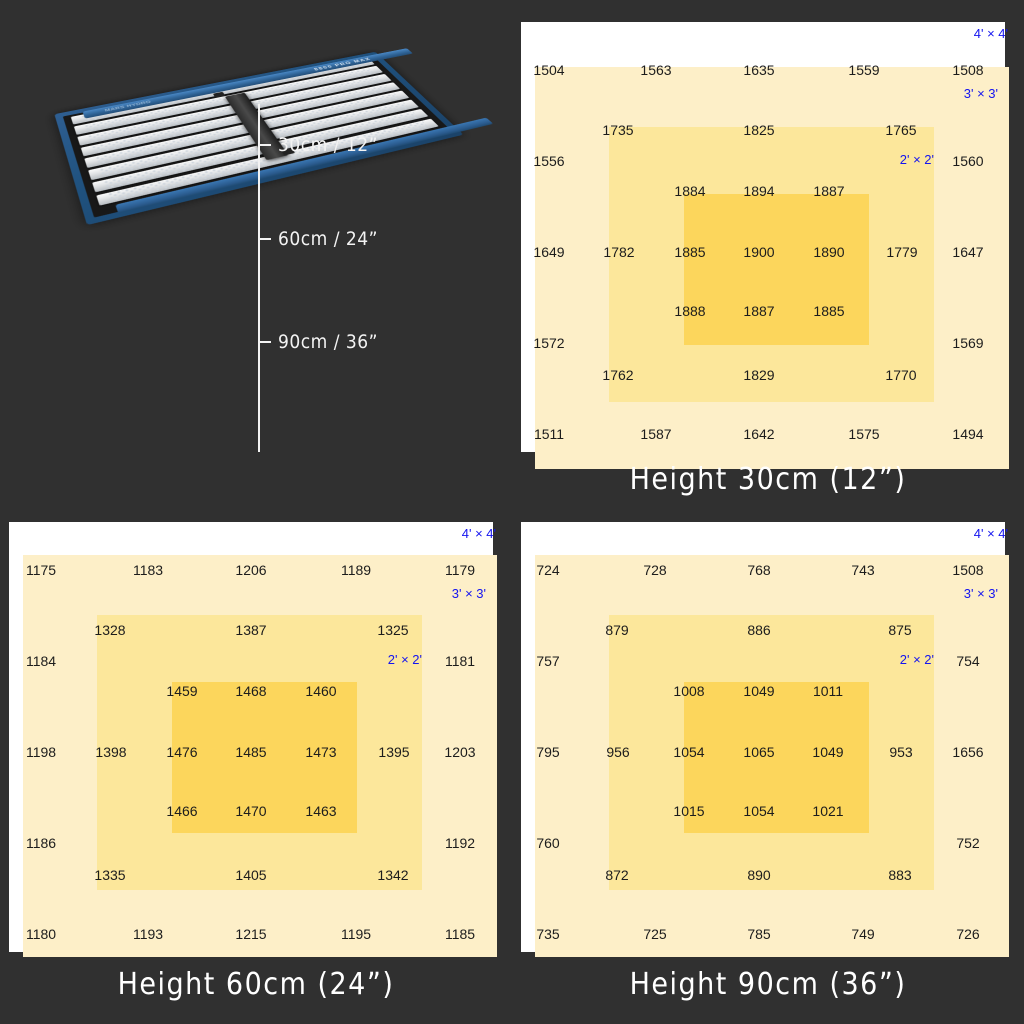 This screenshot has height=1024, width=1024. I want to click on par-value: 1405, so click(251, 875).